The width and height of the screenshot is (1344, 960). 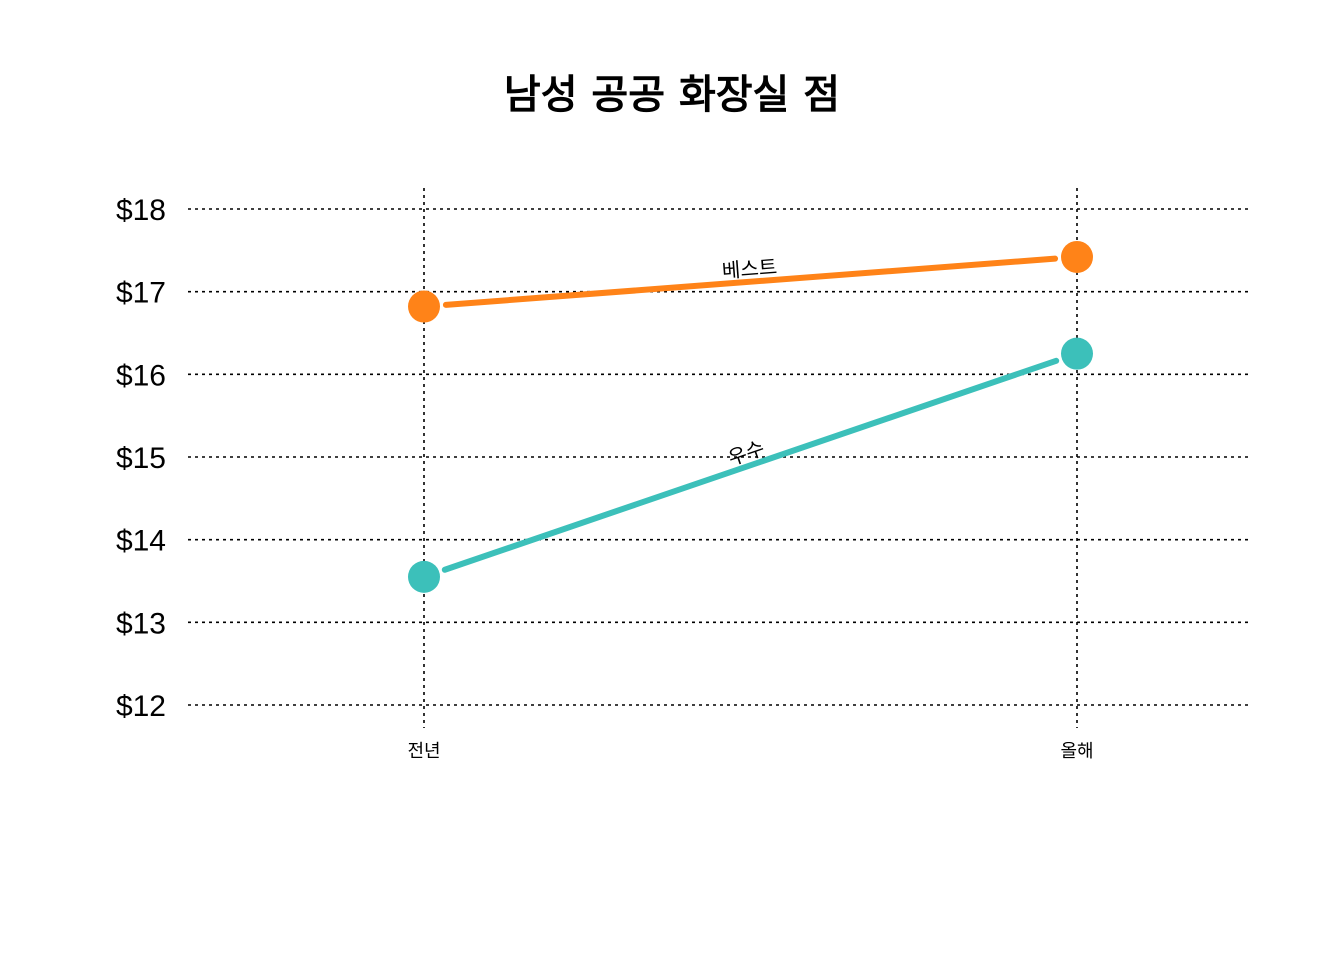 What do you see at coordinates (423, 751) in the screenshot?
I see `x-tick-label: 전년` at bounding box center [423, 751].